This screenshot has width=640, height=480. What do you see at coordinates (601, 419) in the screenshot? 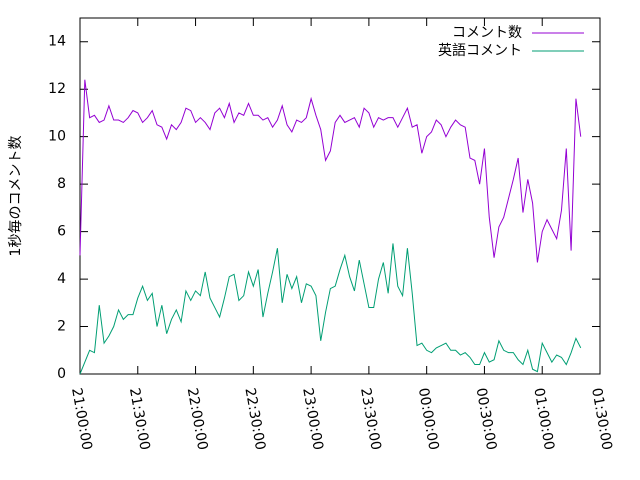
I see `x-tick-label: 01:30:00` at bounding box center [601, 419].